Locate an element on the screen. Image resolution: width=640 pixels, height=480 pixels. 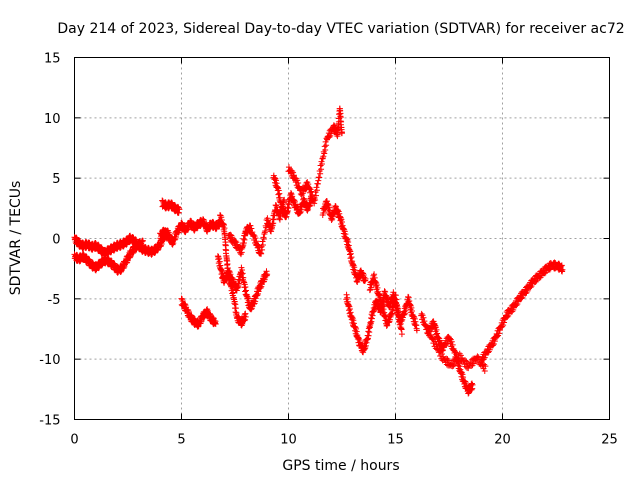
y-tick-label: -10 is located at coordinates (49, 360).